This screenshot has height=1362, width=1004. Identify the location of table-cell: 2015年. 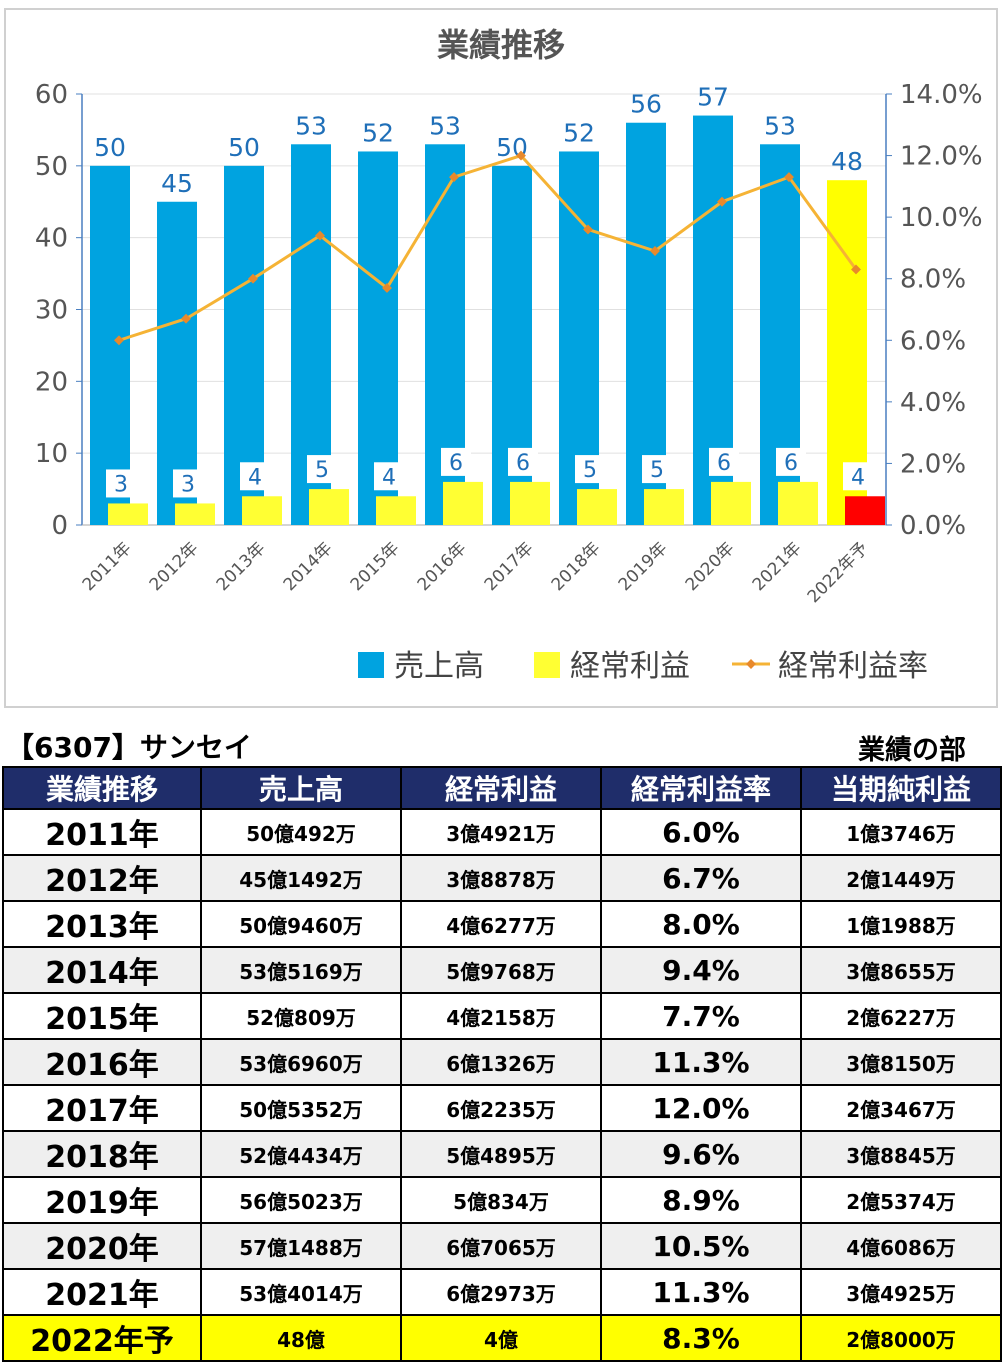
(102, 1016).